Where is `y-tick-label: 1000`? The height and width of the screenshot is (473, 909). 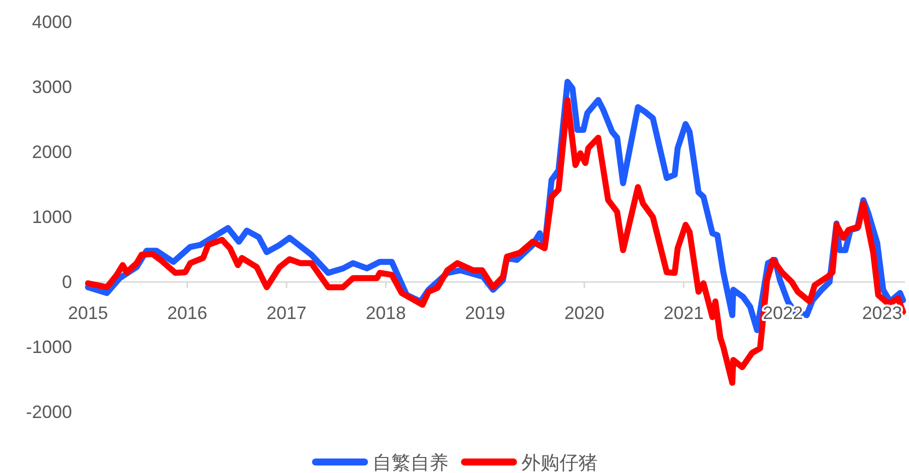 y-tick-label: 1000 is located at coordinates (52, 217).